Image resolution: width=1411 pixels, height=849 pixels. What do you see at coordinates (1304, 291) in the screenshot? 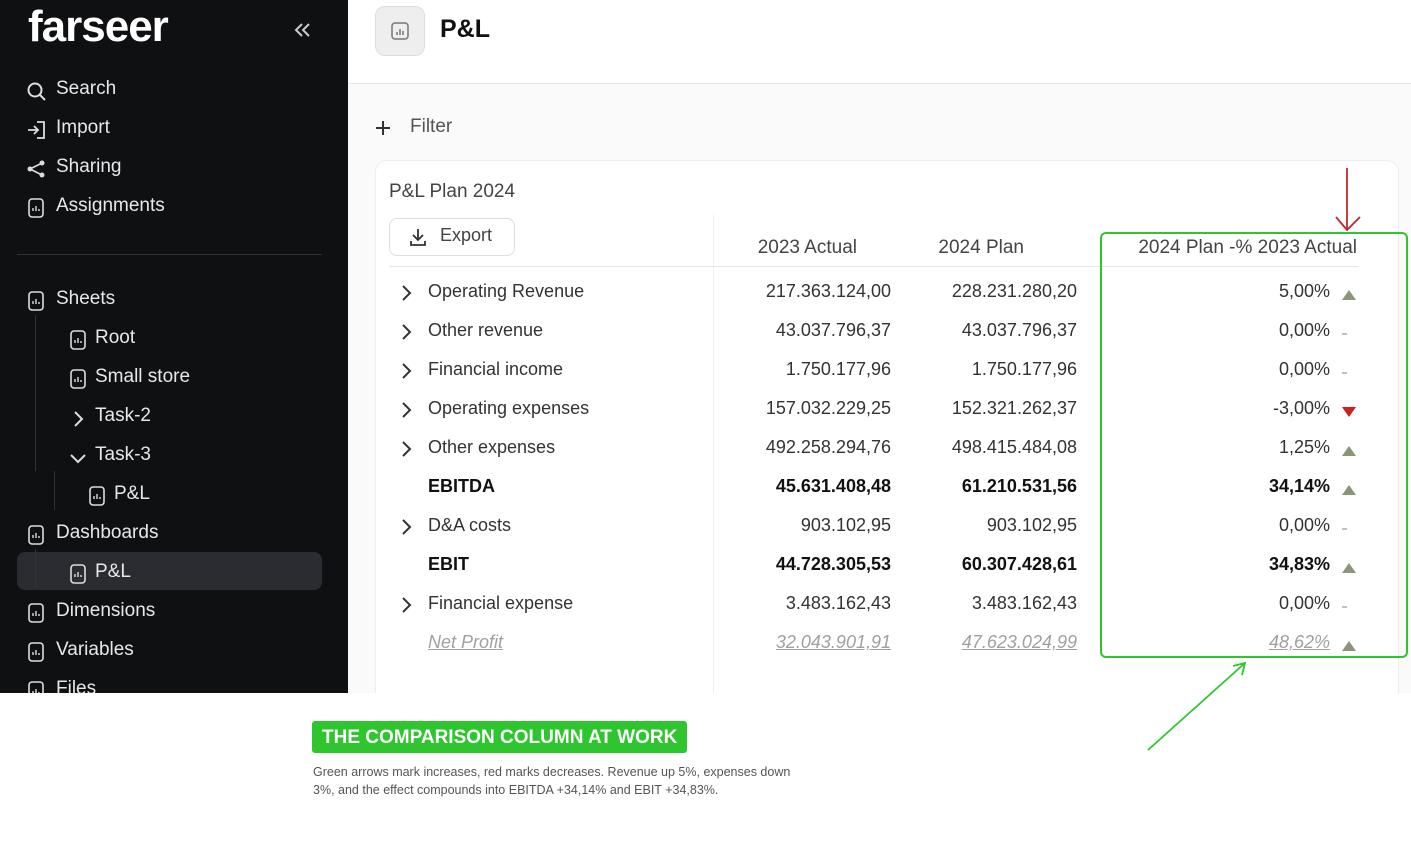
I see `cell-change: 5,00%` at bounding box center [1304, 291].